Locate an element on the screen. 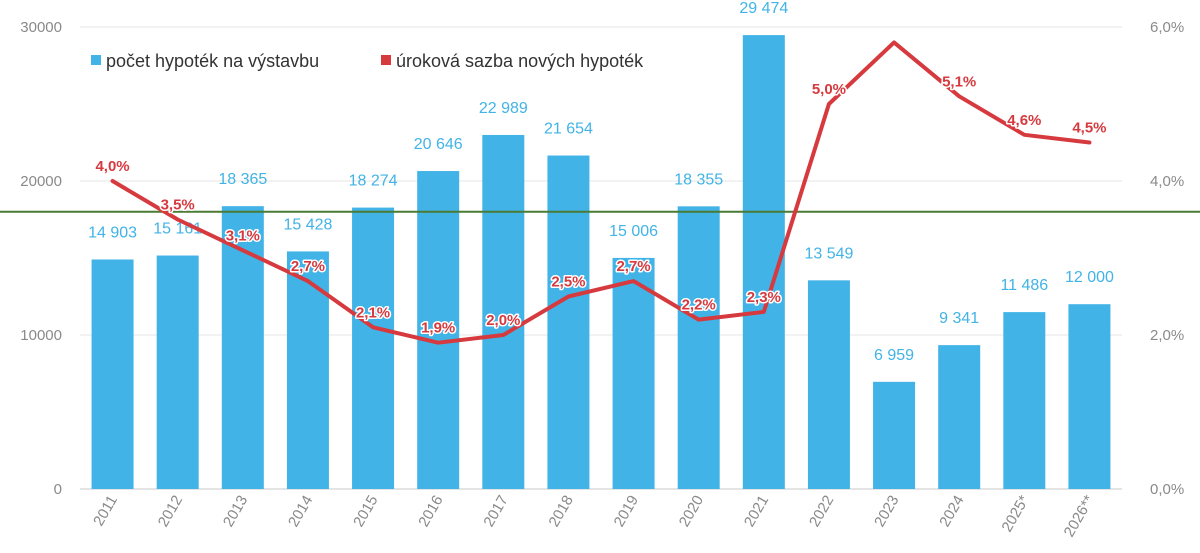 This screenshot has height=553, width=1200. bar-value-label: 6 959 is located at coordinates (894, 355).